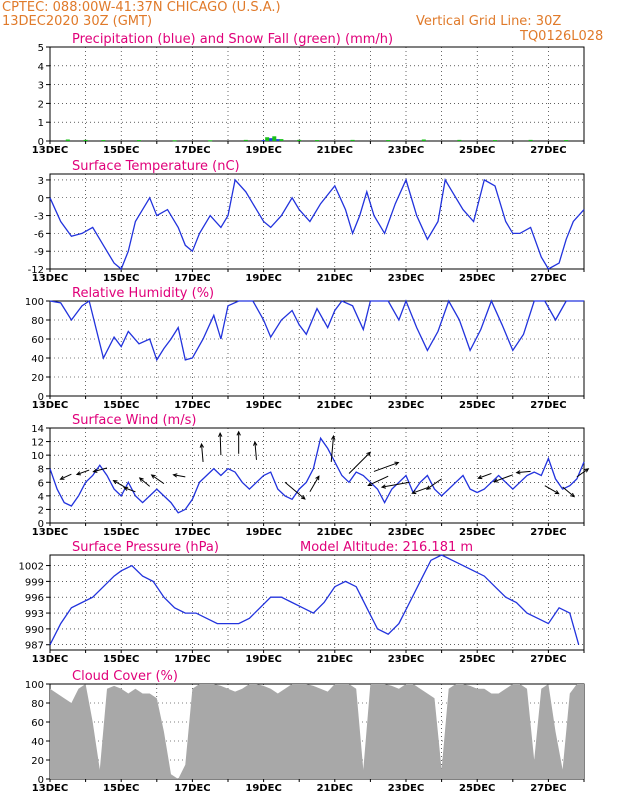  Describe the element at coordinates (39, 234) in the screenshot. I see `y-tick-label: -6` at that location.